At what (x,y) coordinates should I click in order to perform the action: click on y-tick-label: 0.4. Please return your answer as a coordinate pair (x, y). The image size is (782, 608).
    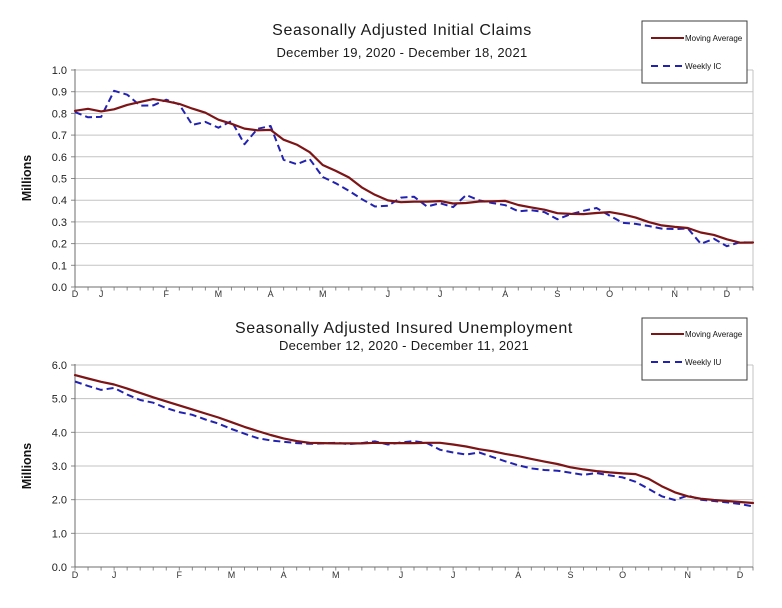
    Looking at the image, I should click on (59, 201).